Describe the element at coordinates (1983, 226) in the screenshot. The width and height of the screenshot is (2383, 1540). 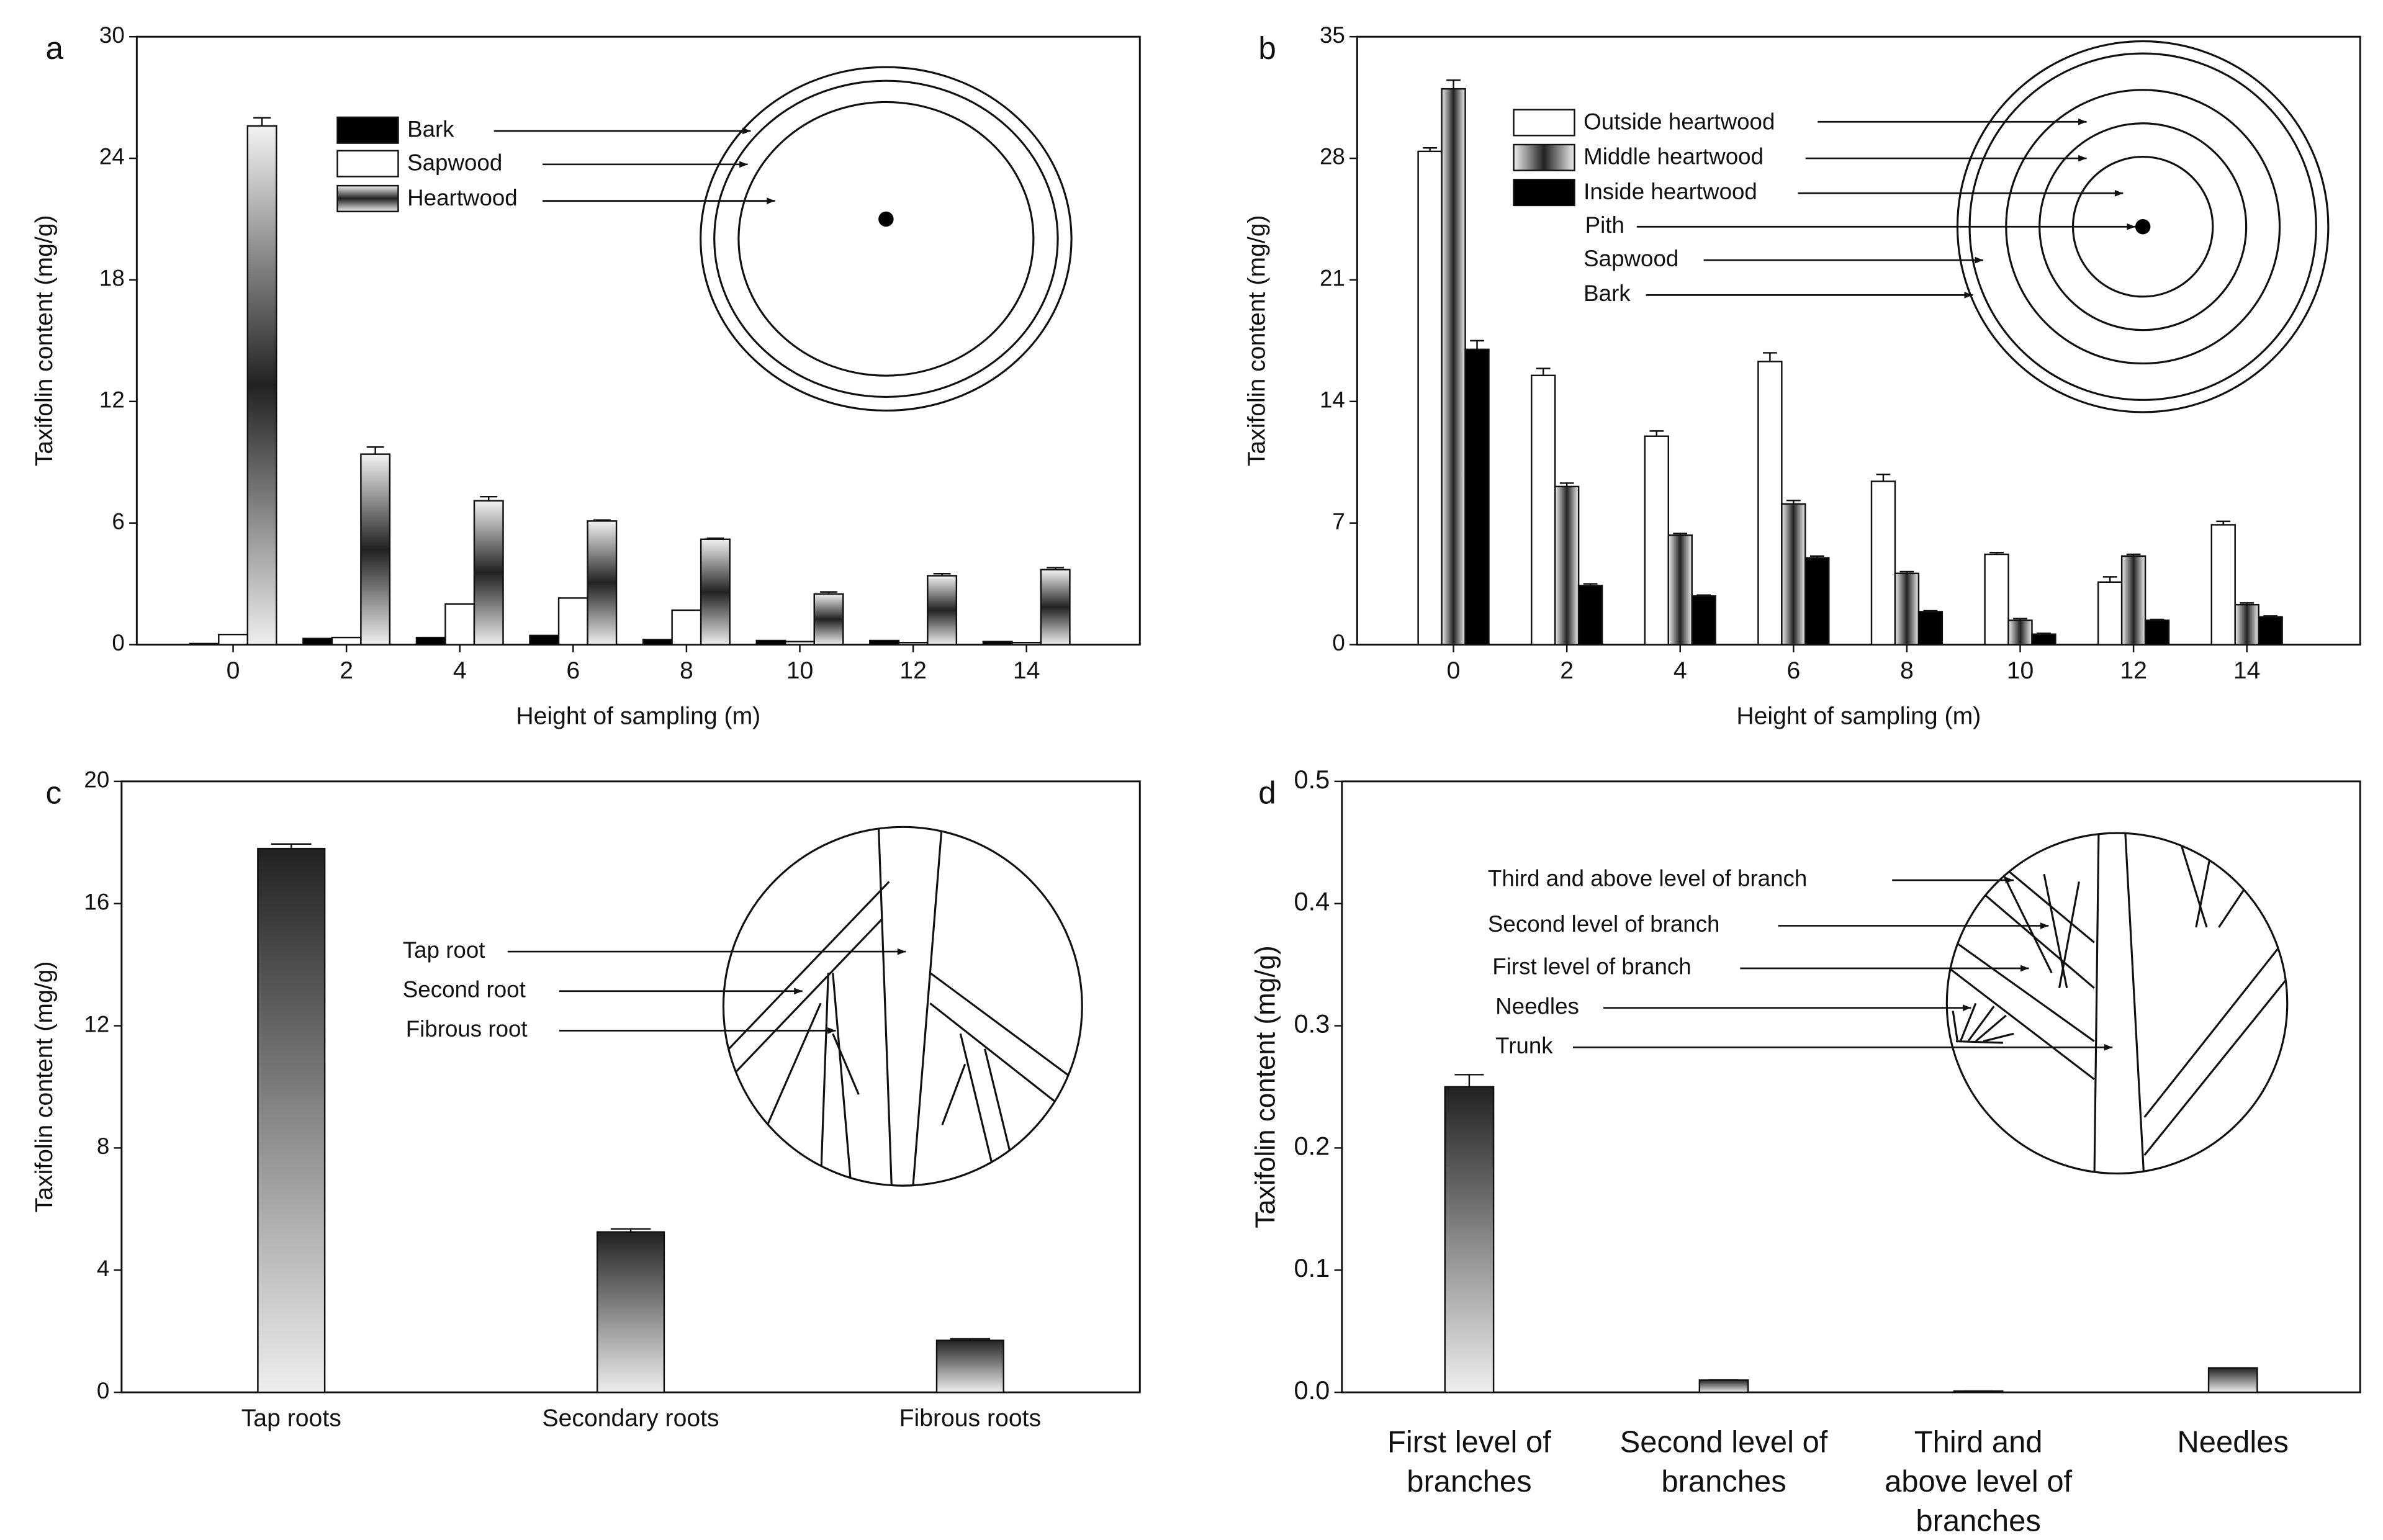
I see `diagram-b` at that location.